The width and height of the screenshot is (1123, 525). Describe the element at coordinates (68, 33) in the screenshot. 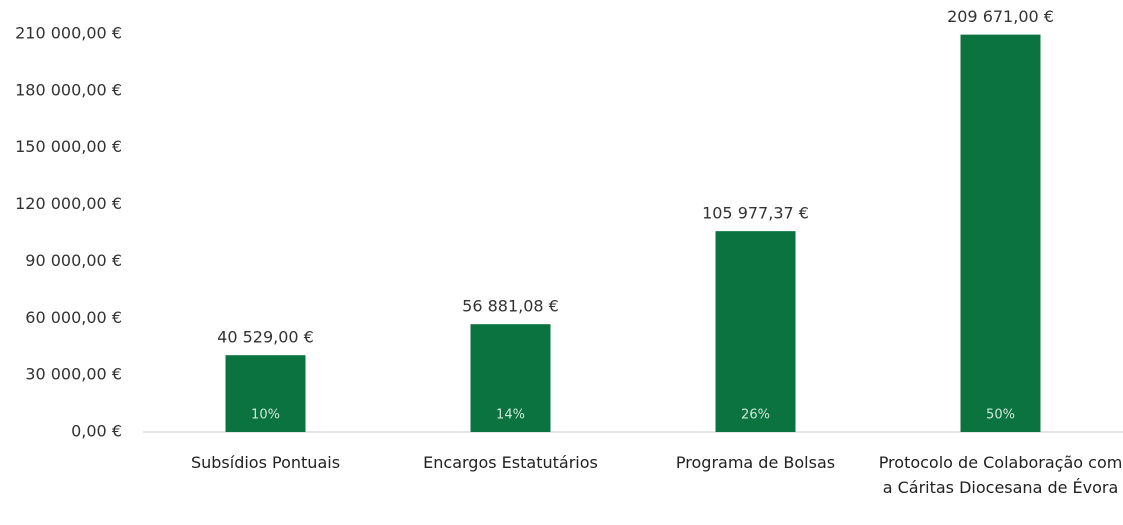

I see `y-tick-label: 210 000,00 €` at that location.